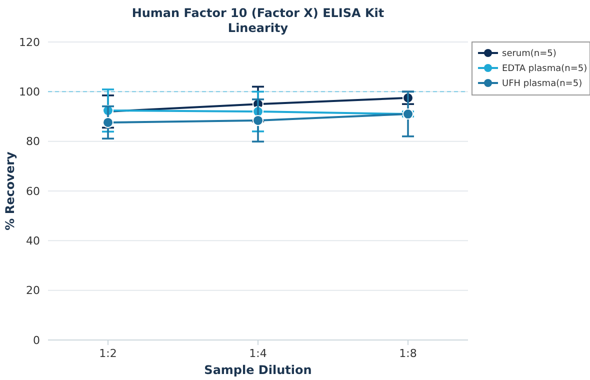 This screenshot has width=590, height=380. What do you see at coordinates (408, 353) in the screenshot?
I see `x-tick-label: 1:8` at bounding box center [408, 353].